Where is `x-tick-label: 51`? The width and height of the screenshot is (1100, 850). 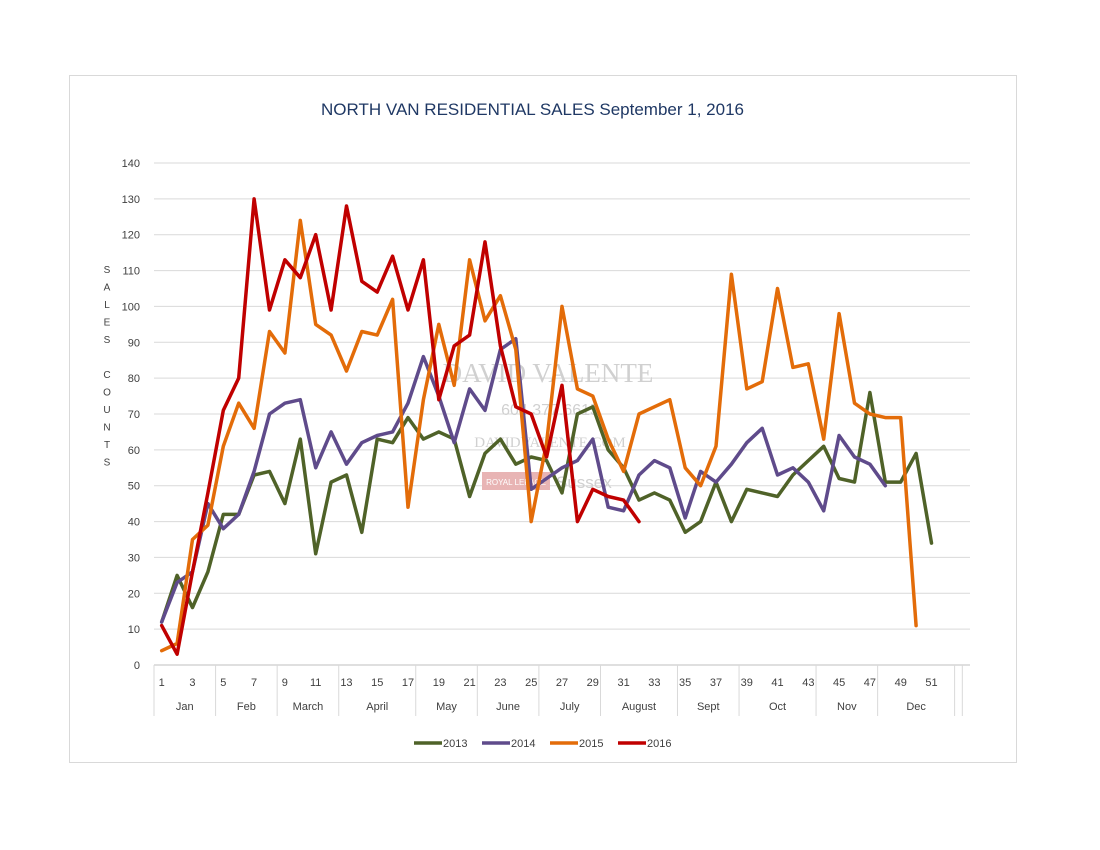 x-tick-label: 51 is located at coordinates (931, 683).